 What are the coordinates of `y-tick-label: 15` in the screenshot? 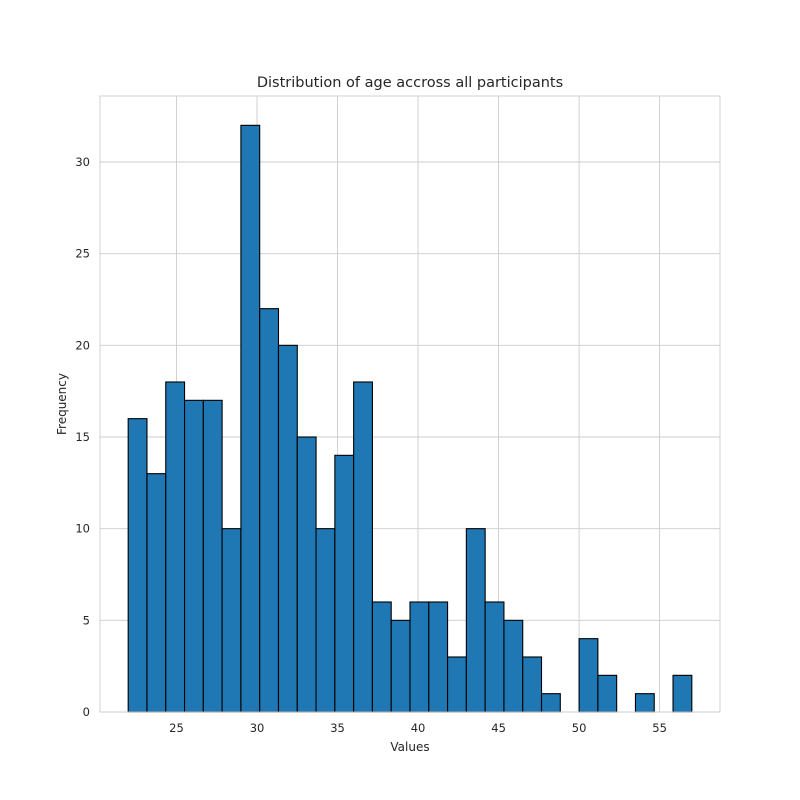 It's located at (82, 437).